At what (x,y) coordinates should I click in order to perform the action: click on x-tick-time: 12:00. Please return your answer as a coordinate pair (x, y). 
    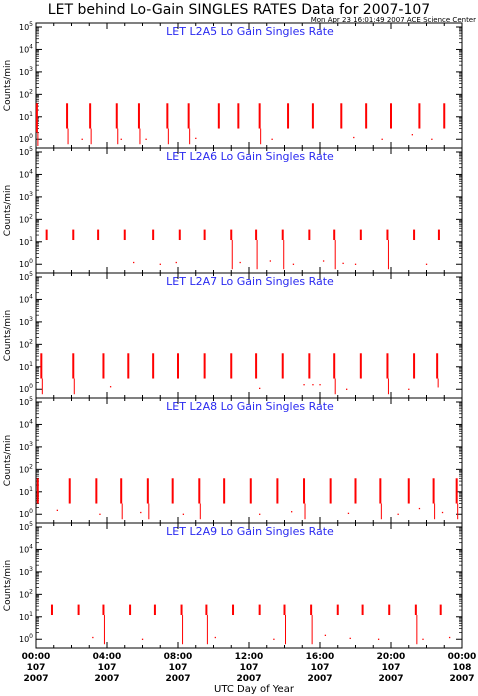
    Looking at the image, I should click on (249, 657).